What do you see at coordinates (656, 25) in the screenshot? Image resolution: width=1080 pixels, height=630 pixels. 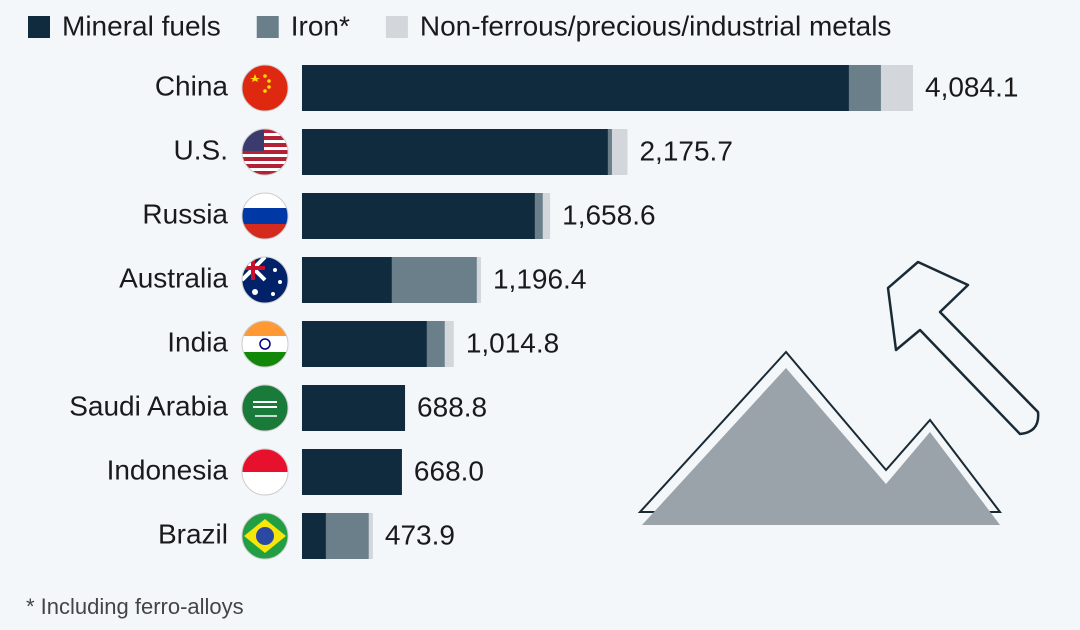 I see `legend-label: Non-ferrous/precious/industrial metals` at bounding box center [656, 25].